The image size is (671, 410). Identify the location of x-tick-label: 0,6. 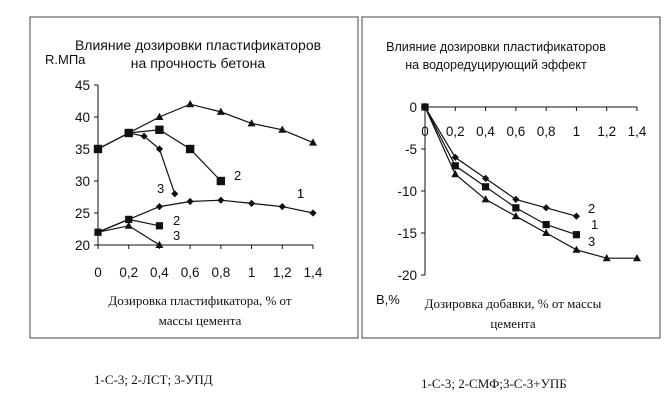
(515, 131).